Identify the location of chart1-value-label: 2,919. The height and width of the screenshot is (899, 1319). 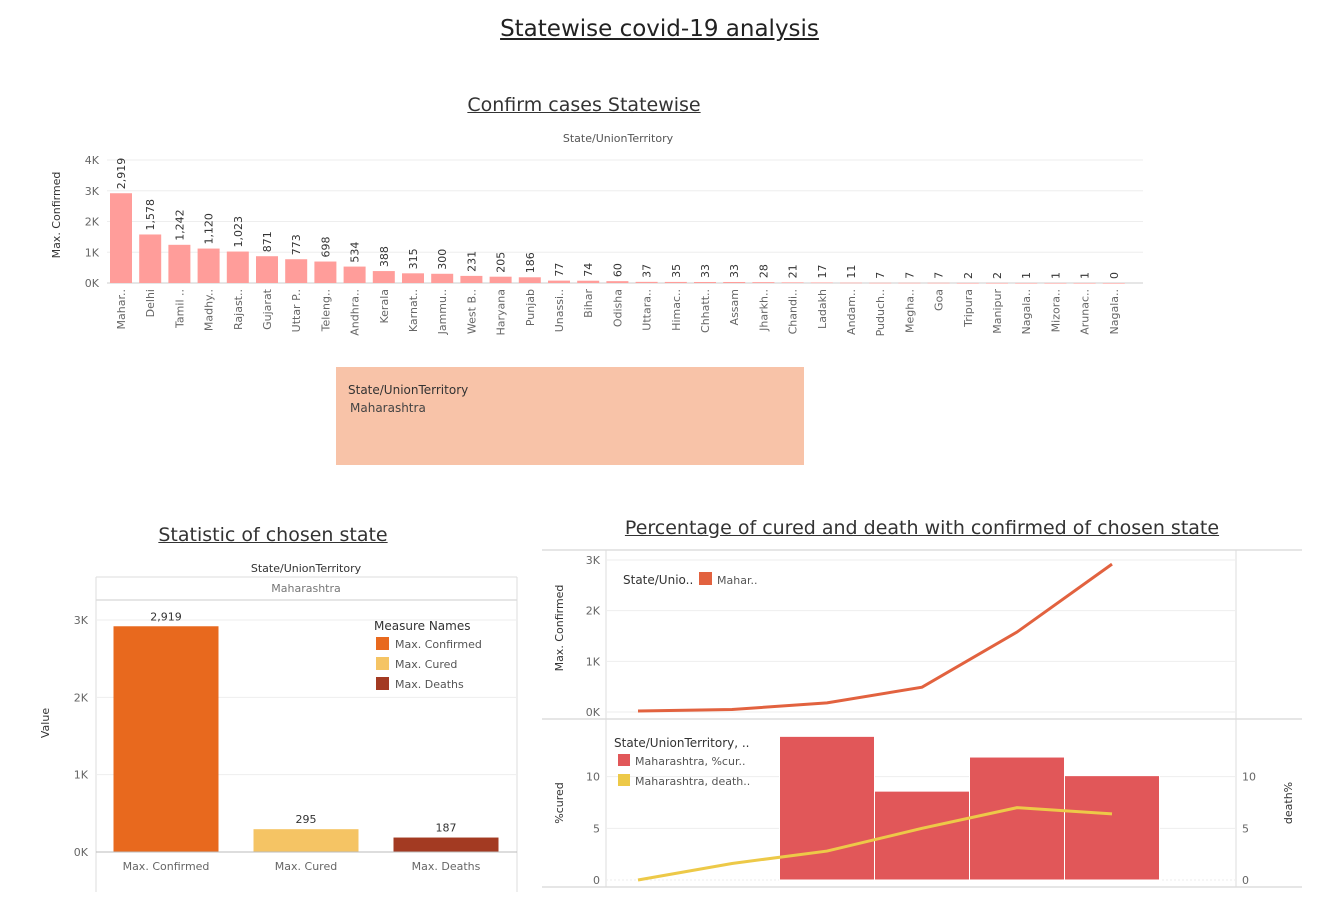
(121, 174).